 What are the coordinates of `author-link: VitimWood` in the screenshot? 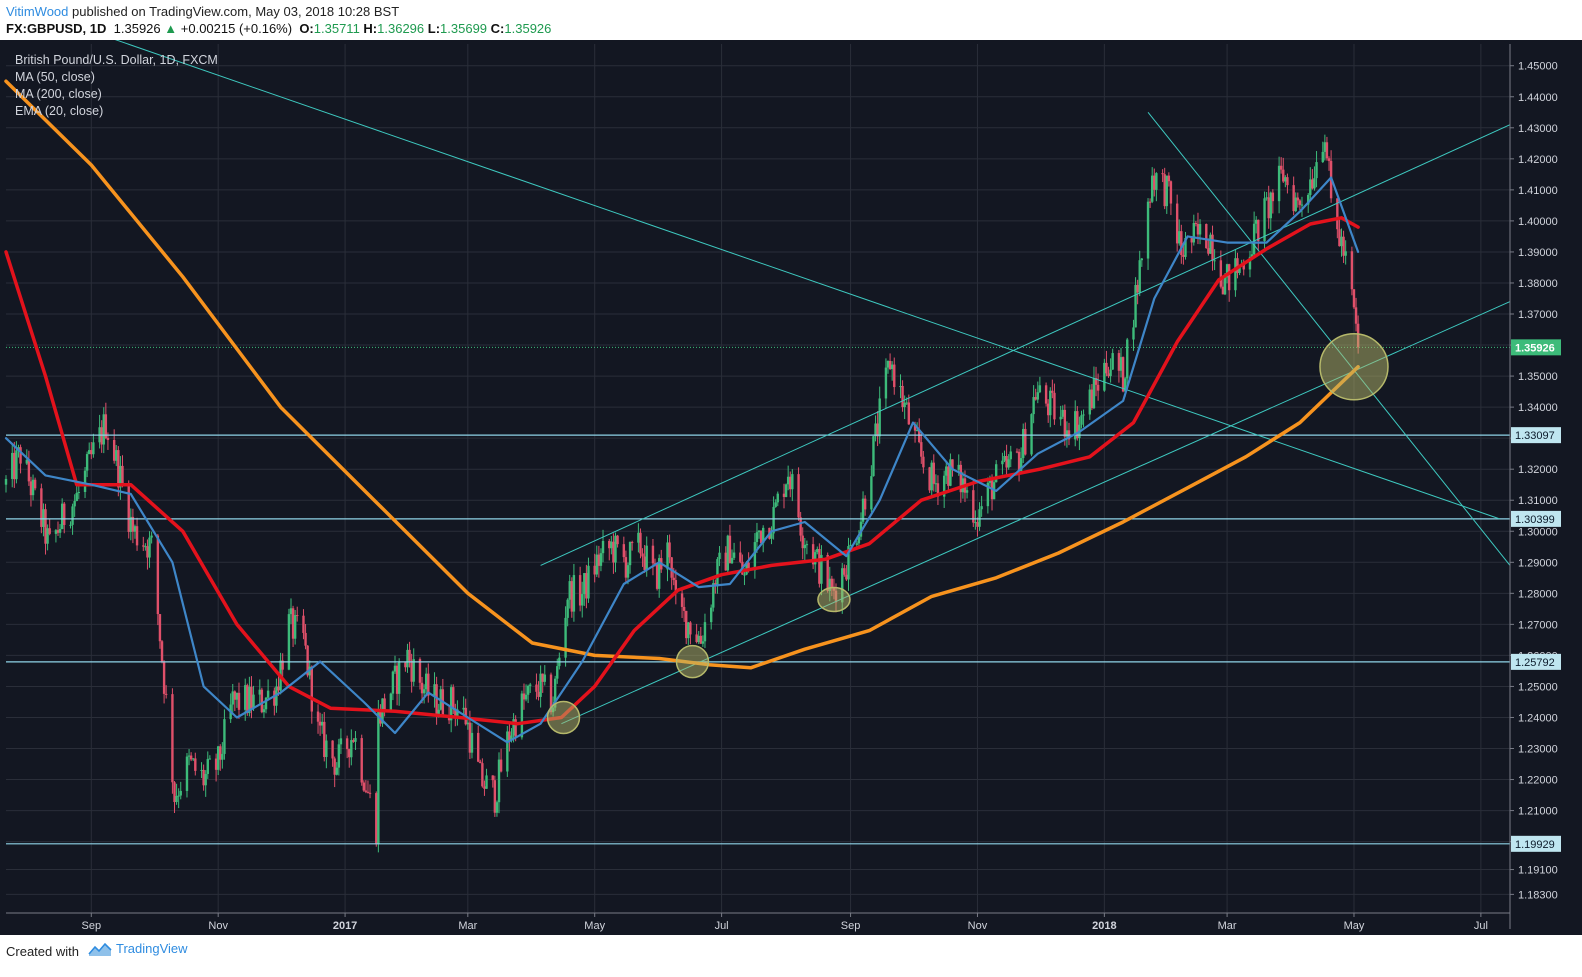 It's located at (37, 11).